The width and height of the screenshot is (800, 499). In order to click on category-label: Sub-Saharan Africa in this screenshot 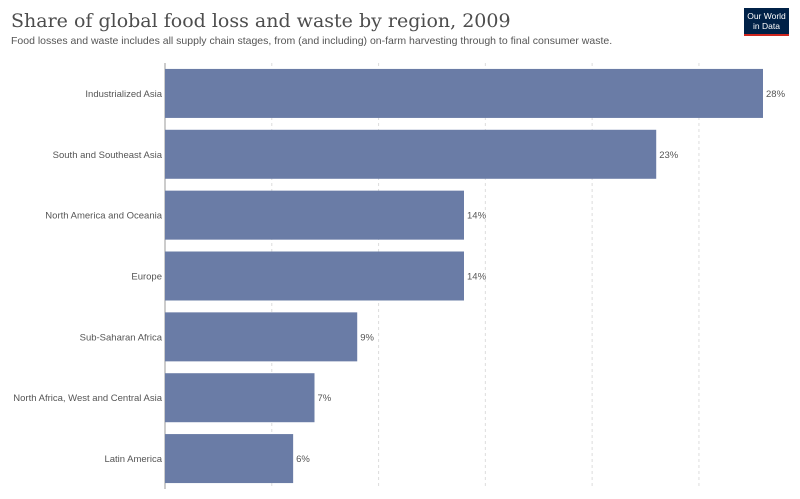, I will do `click(121, 337)`.